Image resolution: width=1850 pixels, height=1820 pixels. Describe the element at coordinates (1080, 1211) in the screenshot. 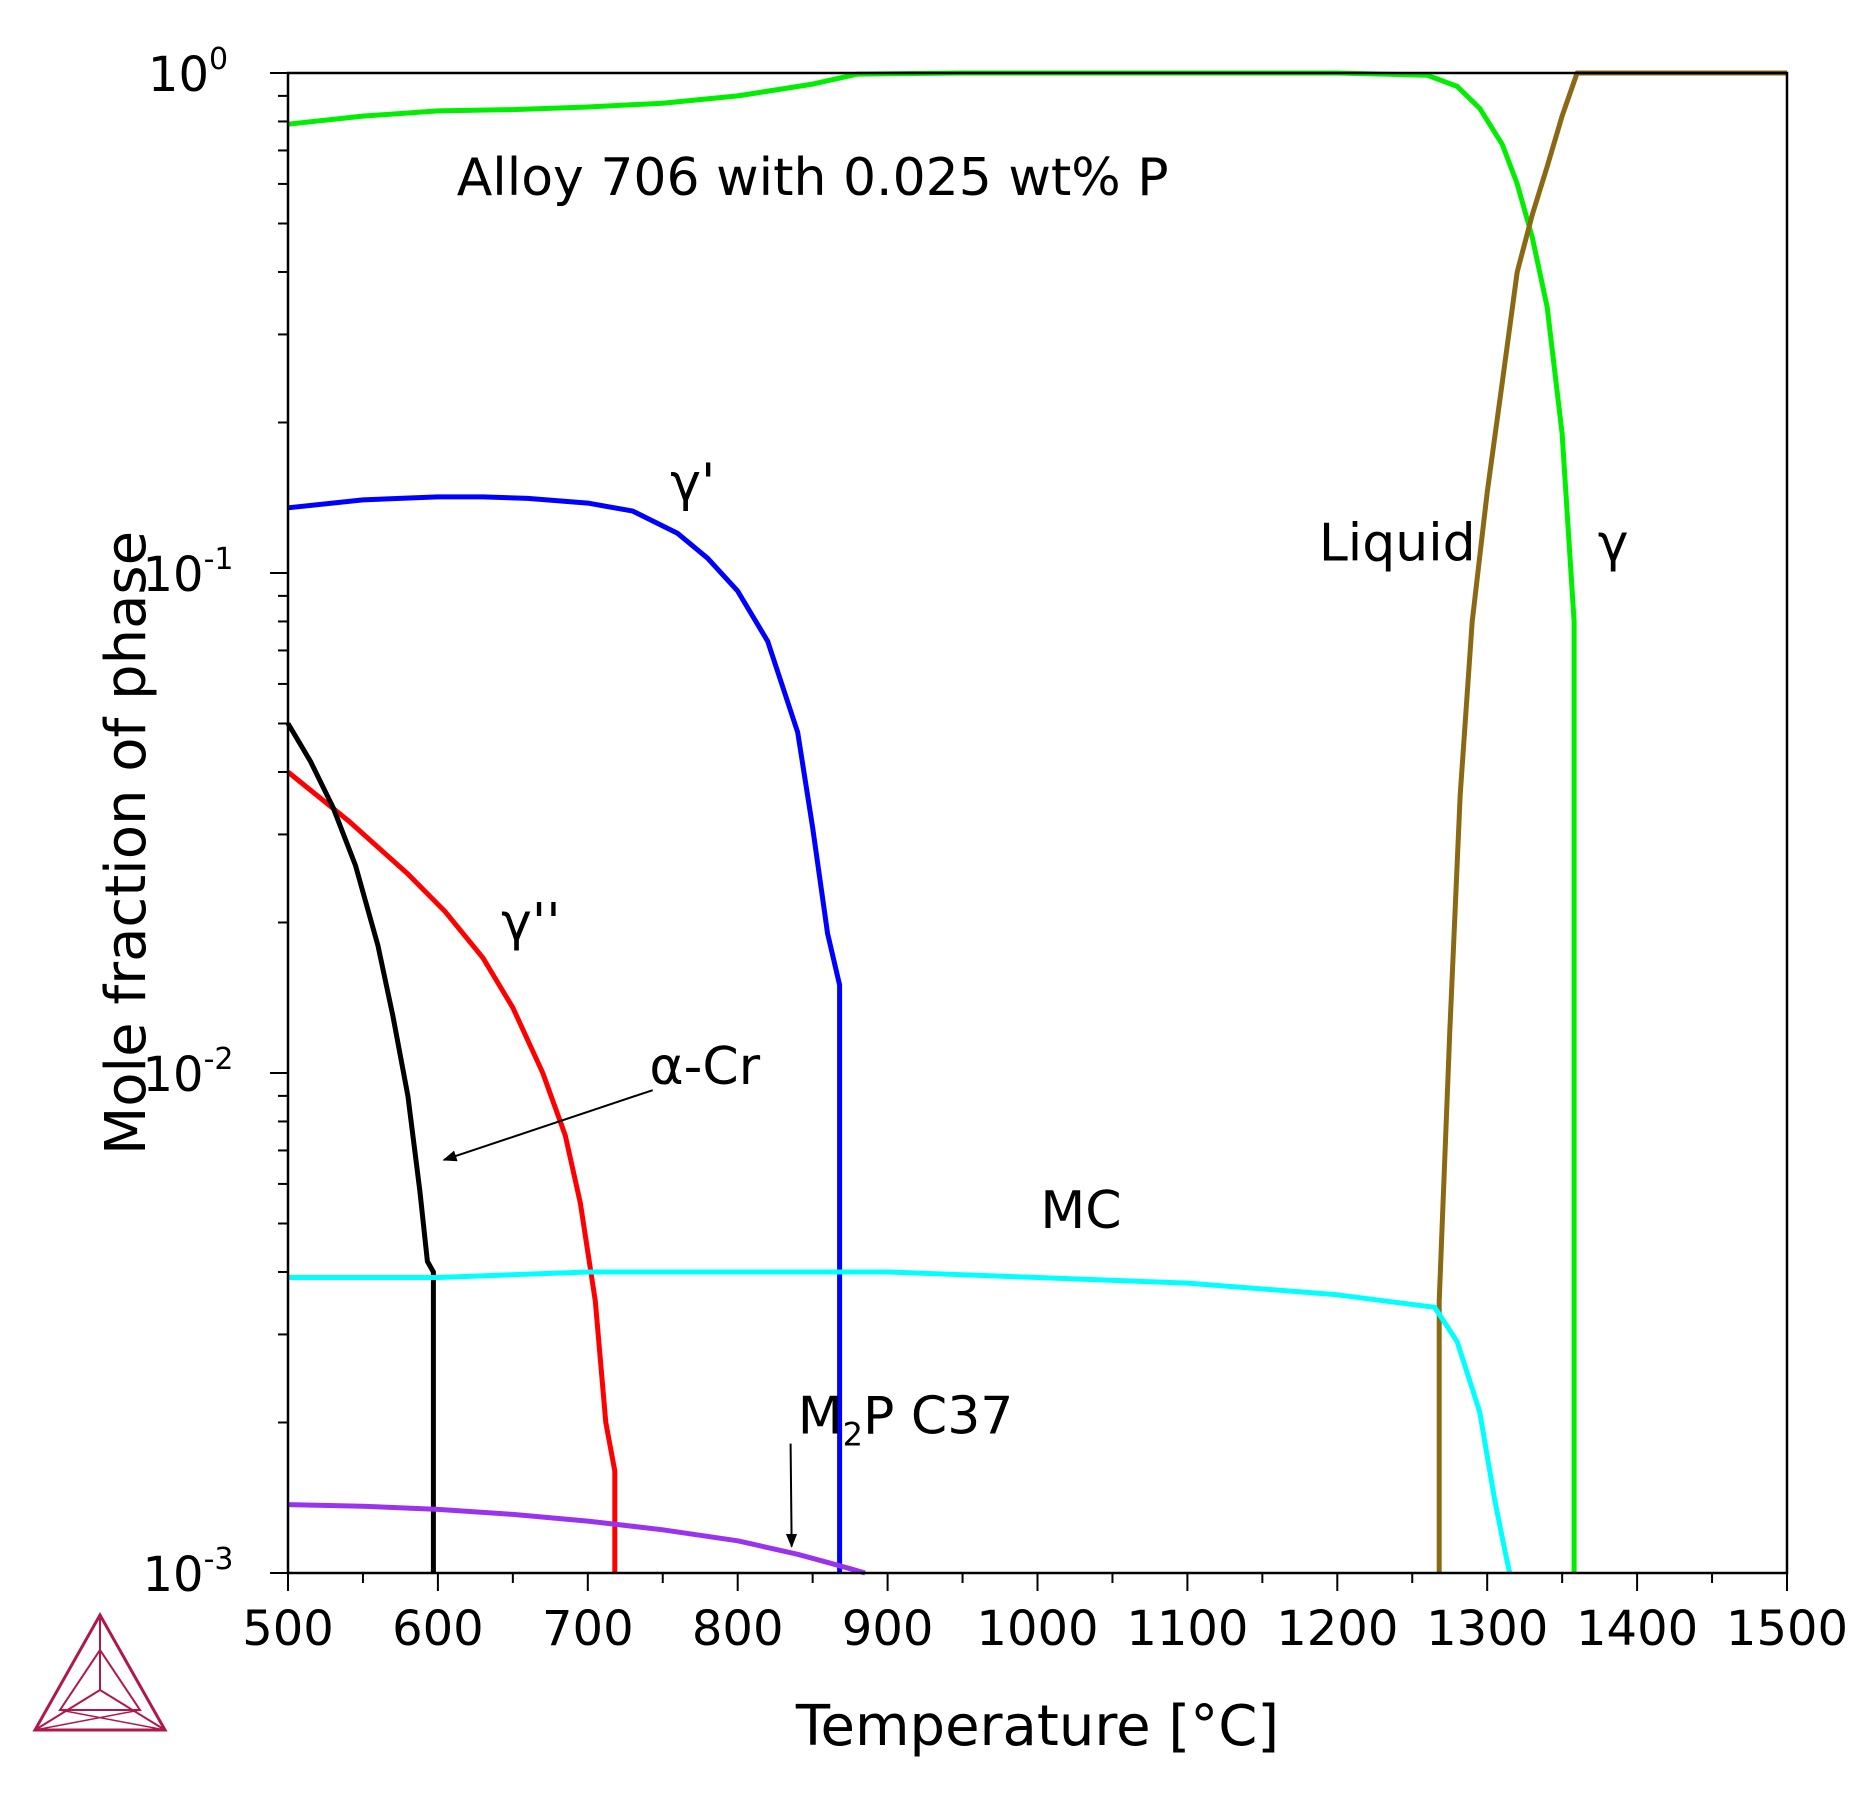

I see `series-label-3: MC` at that location.